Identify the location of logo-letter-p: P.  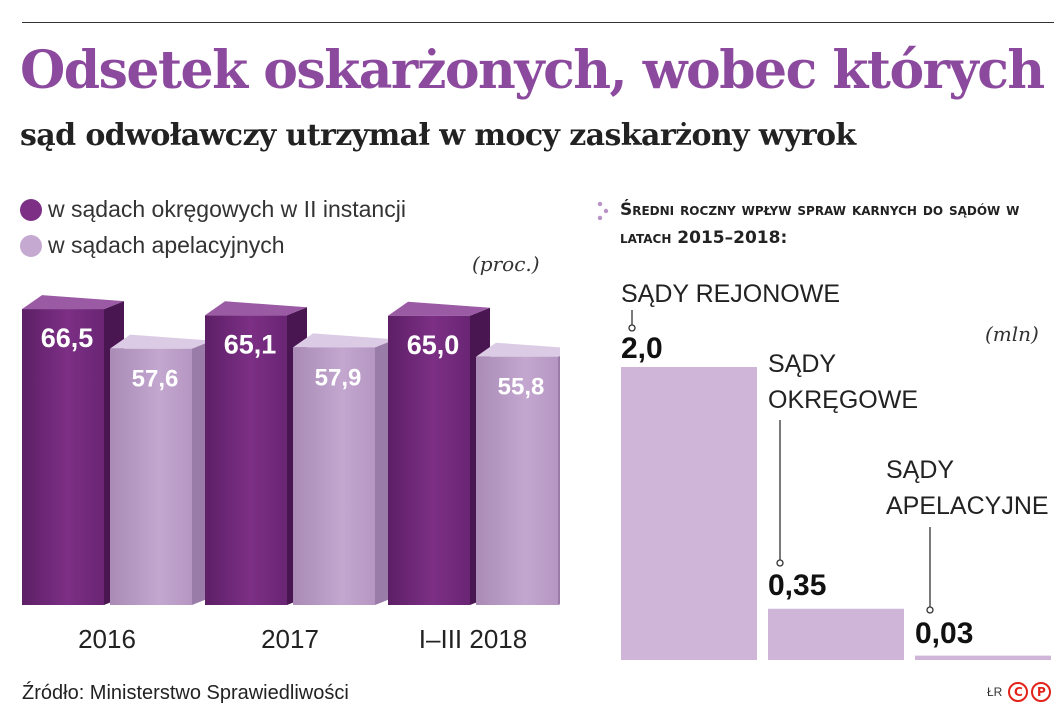
(1041, 692).